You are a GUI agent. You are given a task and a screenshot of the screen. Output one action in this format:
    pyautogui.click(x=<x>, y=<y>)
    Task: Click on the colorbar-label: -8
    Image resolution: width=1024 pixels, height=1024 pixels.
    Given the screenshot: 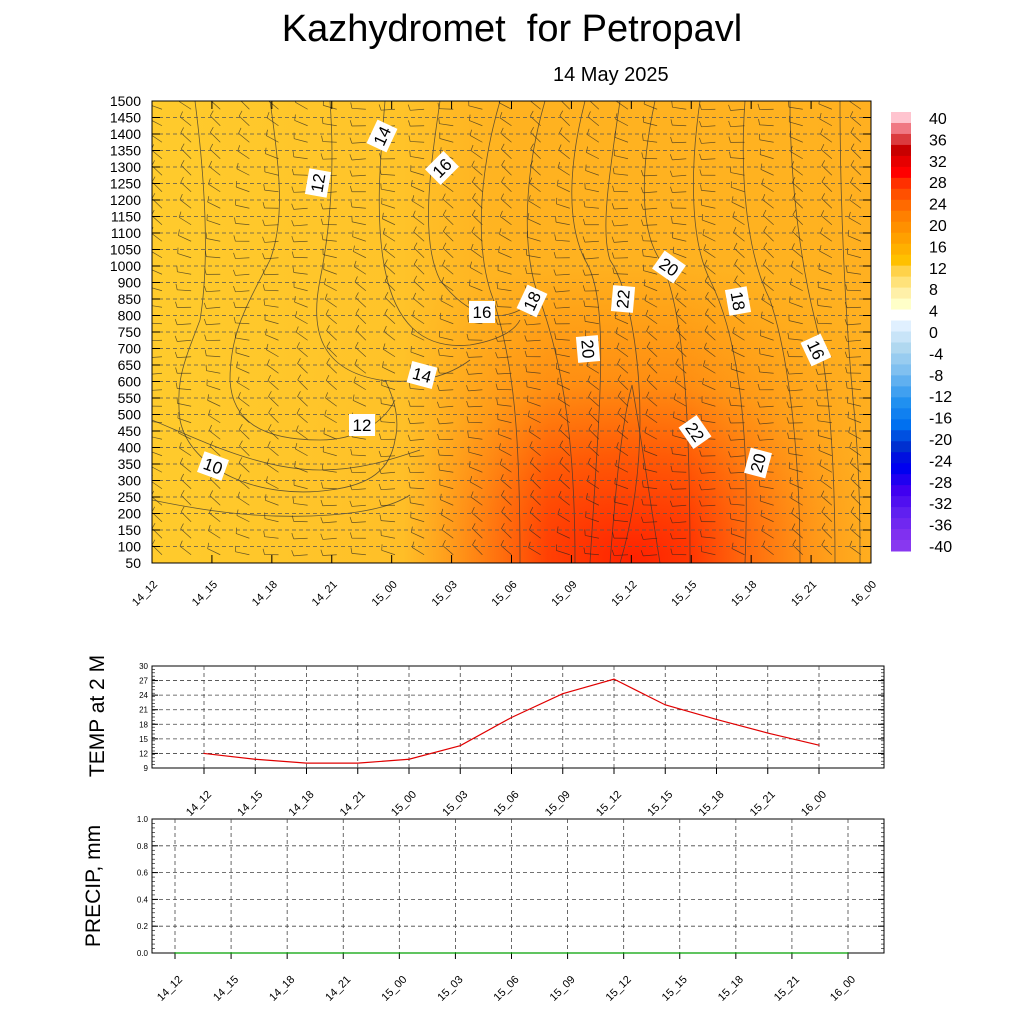 What is the action you would take?
    pyautogui.click(x=936, y=376)
    